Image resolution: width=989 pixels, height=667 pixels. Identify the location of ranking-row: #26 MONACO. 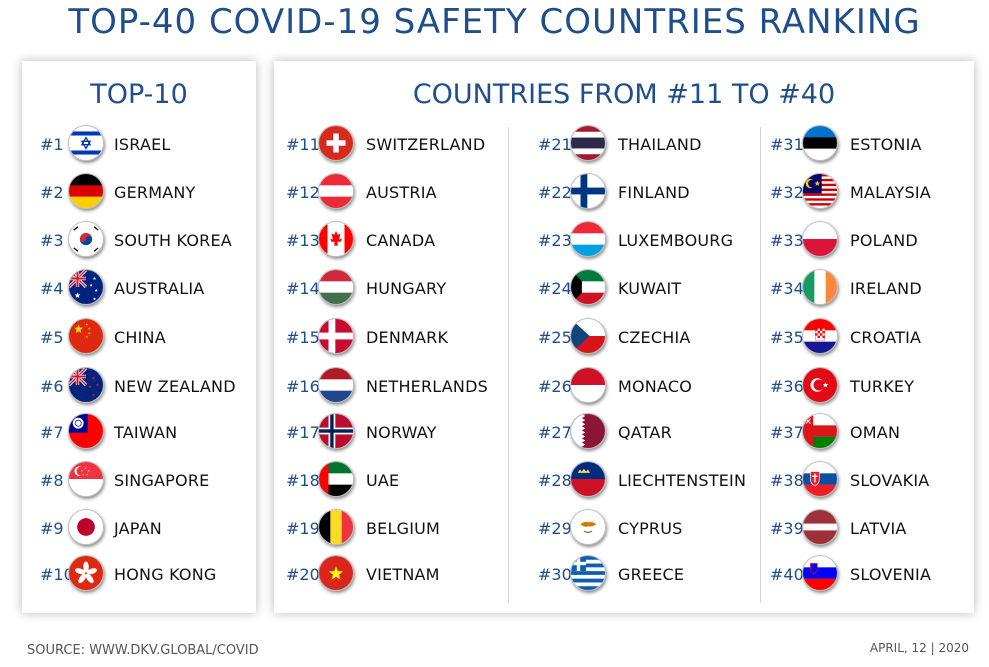
(651, 387).